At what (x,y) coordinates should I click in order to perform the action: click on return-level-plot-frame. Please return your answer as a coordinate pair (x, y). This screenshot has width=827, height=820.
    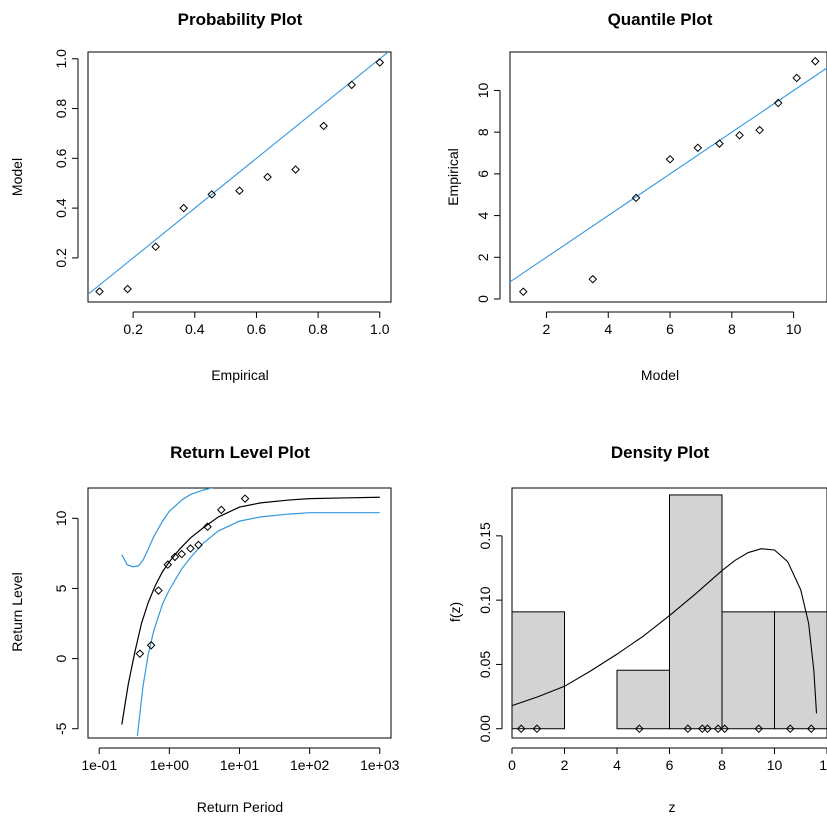
    Looking at the image, I should click on (239, 613).